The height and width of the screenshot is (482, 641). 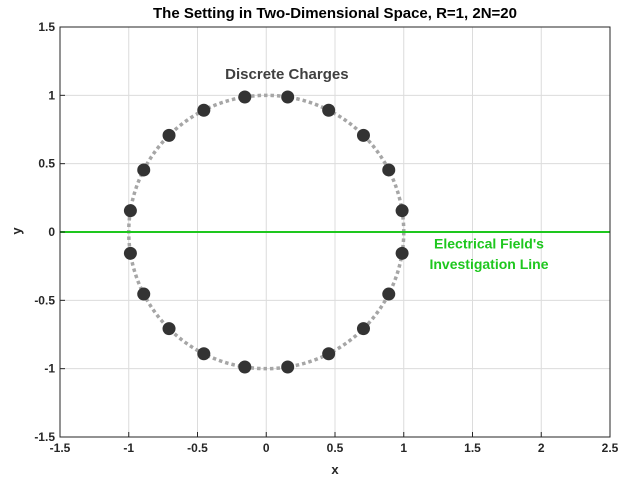 What do you see at coordinates (488, 264) in the screenshot?
I see `investigation-line-label: Investigation Line` at bounding box center [488, 264].